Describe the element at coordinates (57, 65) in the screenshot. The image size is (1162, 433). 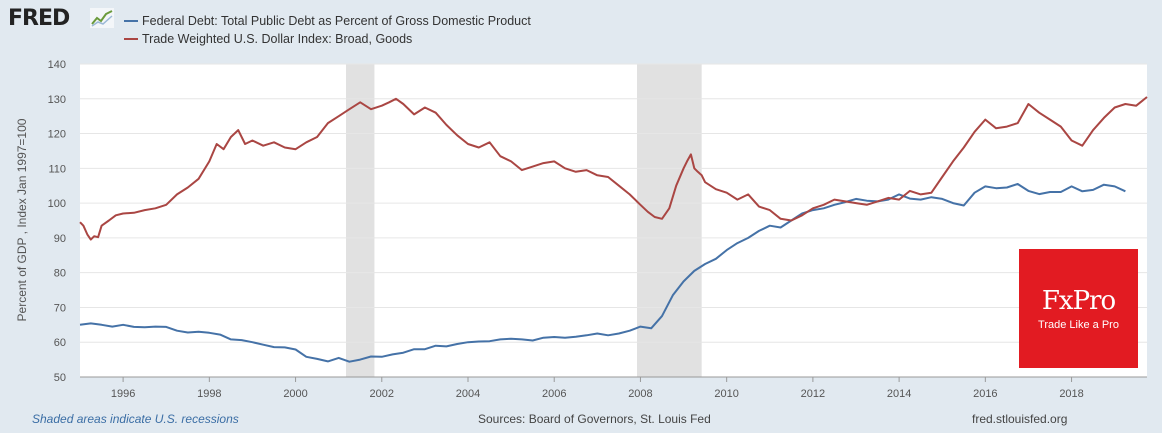
I see `y-tick-label-140: 140` at that location.